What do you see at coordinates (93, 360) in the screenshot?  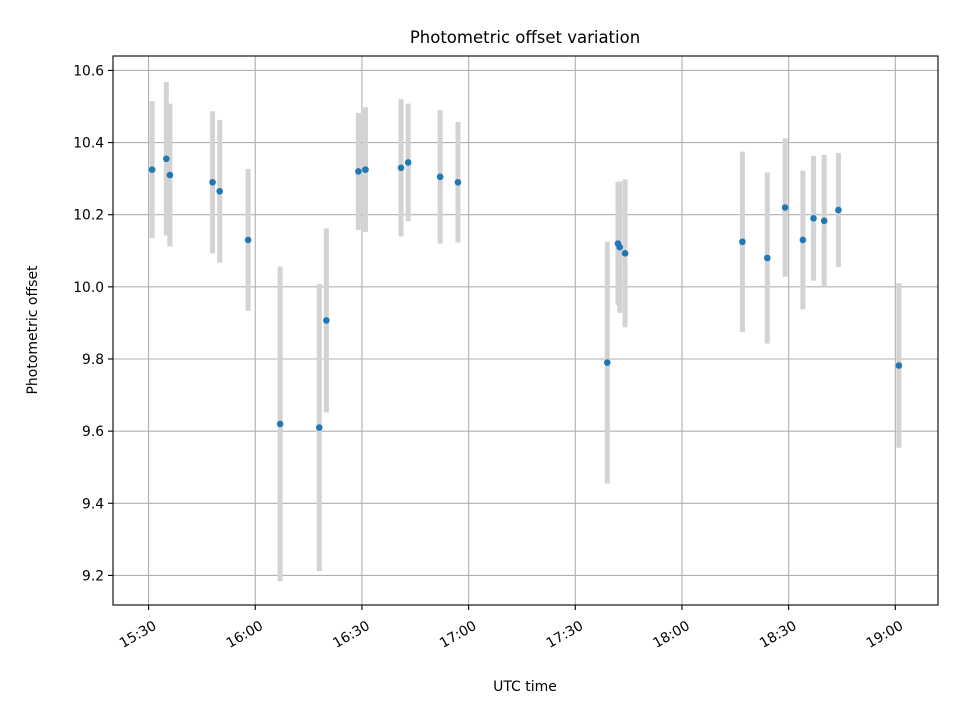 I see `y-tick-label: 9.8` at bounding box center [93, 360].